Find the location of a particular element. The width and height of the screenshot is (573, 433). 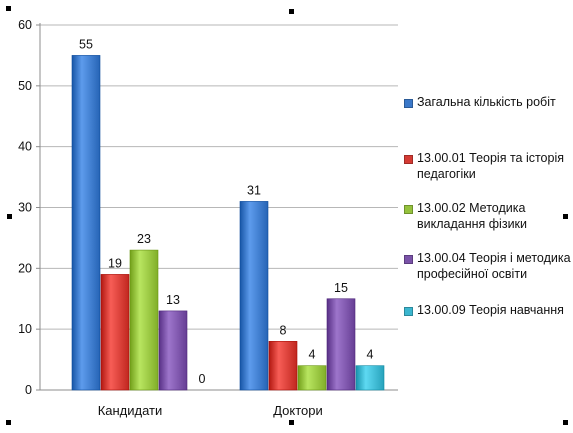

y-tick-label: 30 is located at coordinates (25, 208).